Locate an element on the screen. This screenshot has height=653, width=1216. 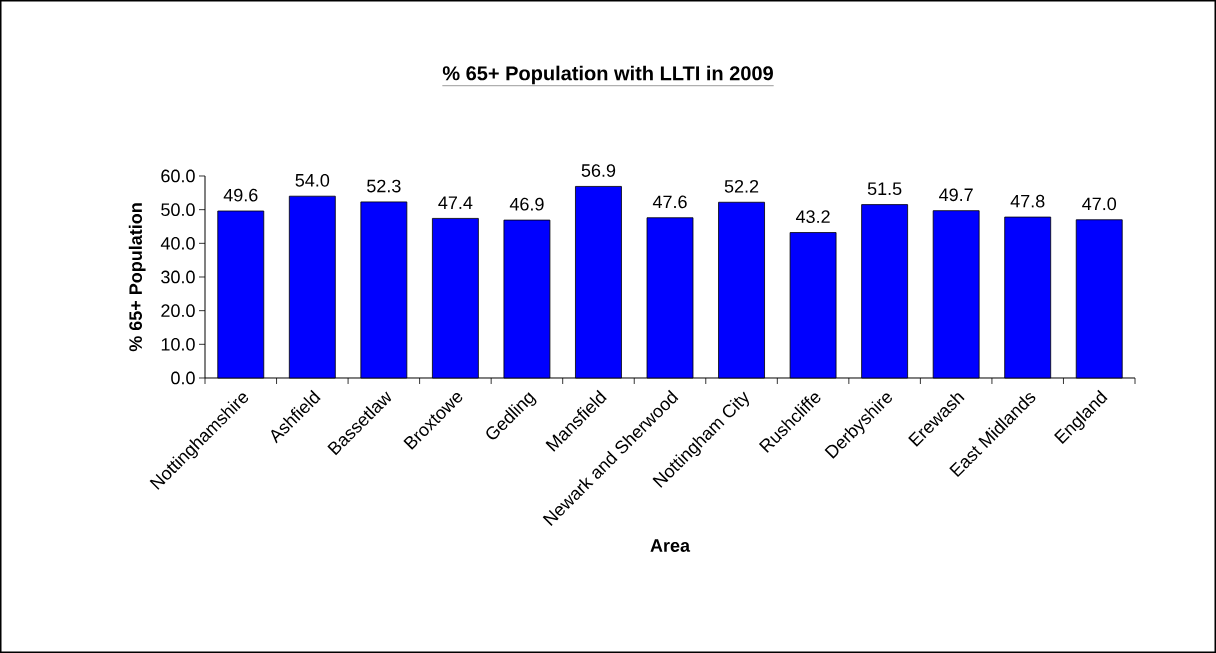
data-label: 54.0 is located at coordinates (312, 180).